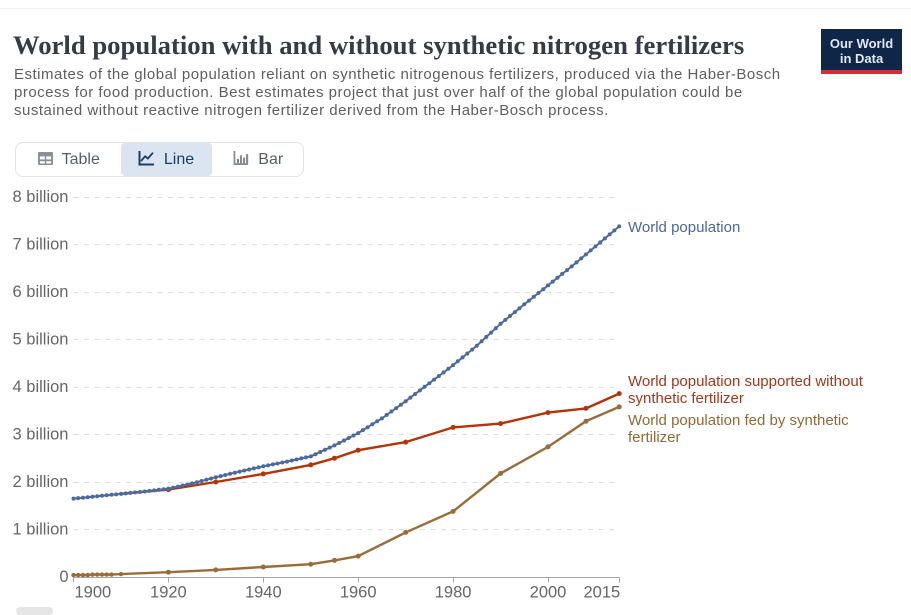 The width and height of the screenshot is (911, 615). Describe the element at coordinates (41, 245) in the screenshot. I see `svg-text: 7 billion` at that location.